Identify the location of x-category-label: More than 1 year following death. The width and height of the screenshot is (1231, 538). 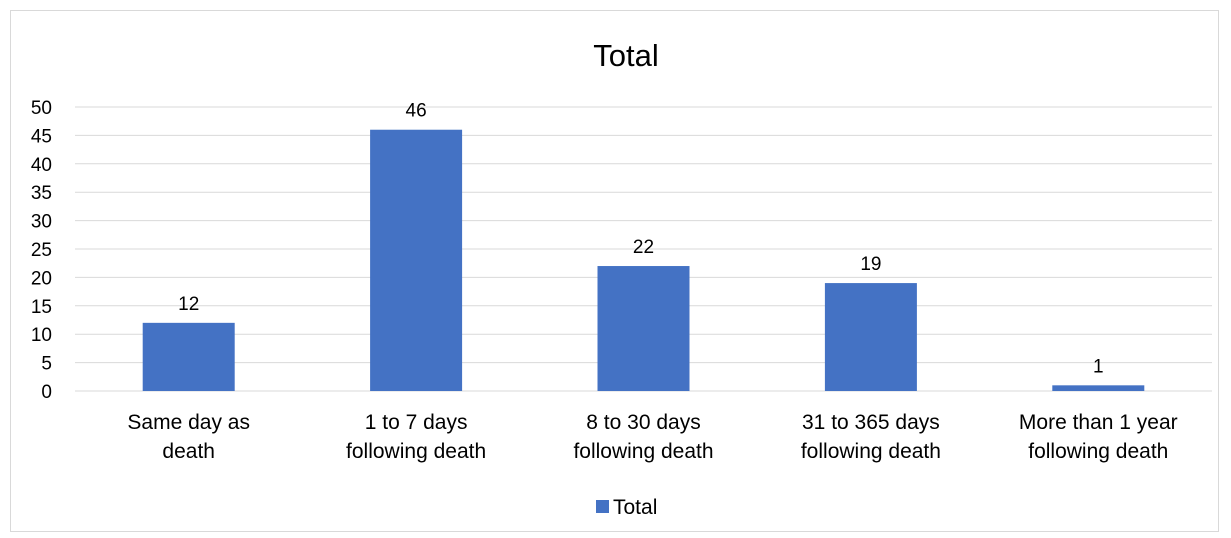
(1098, 437).